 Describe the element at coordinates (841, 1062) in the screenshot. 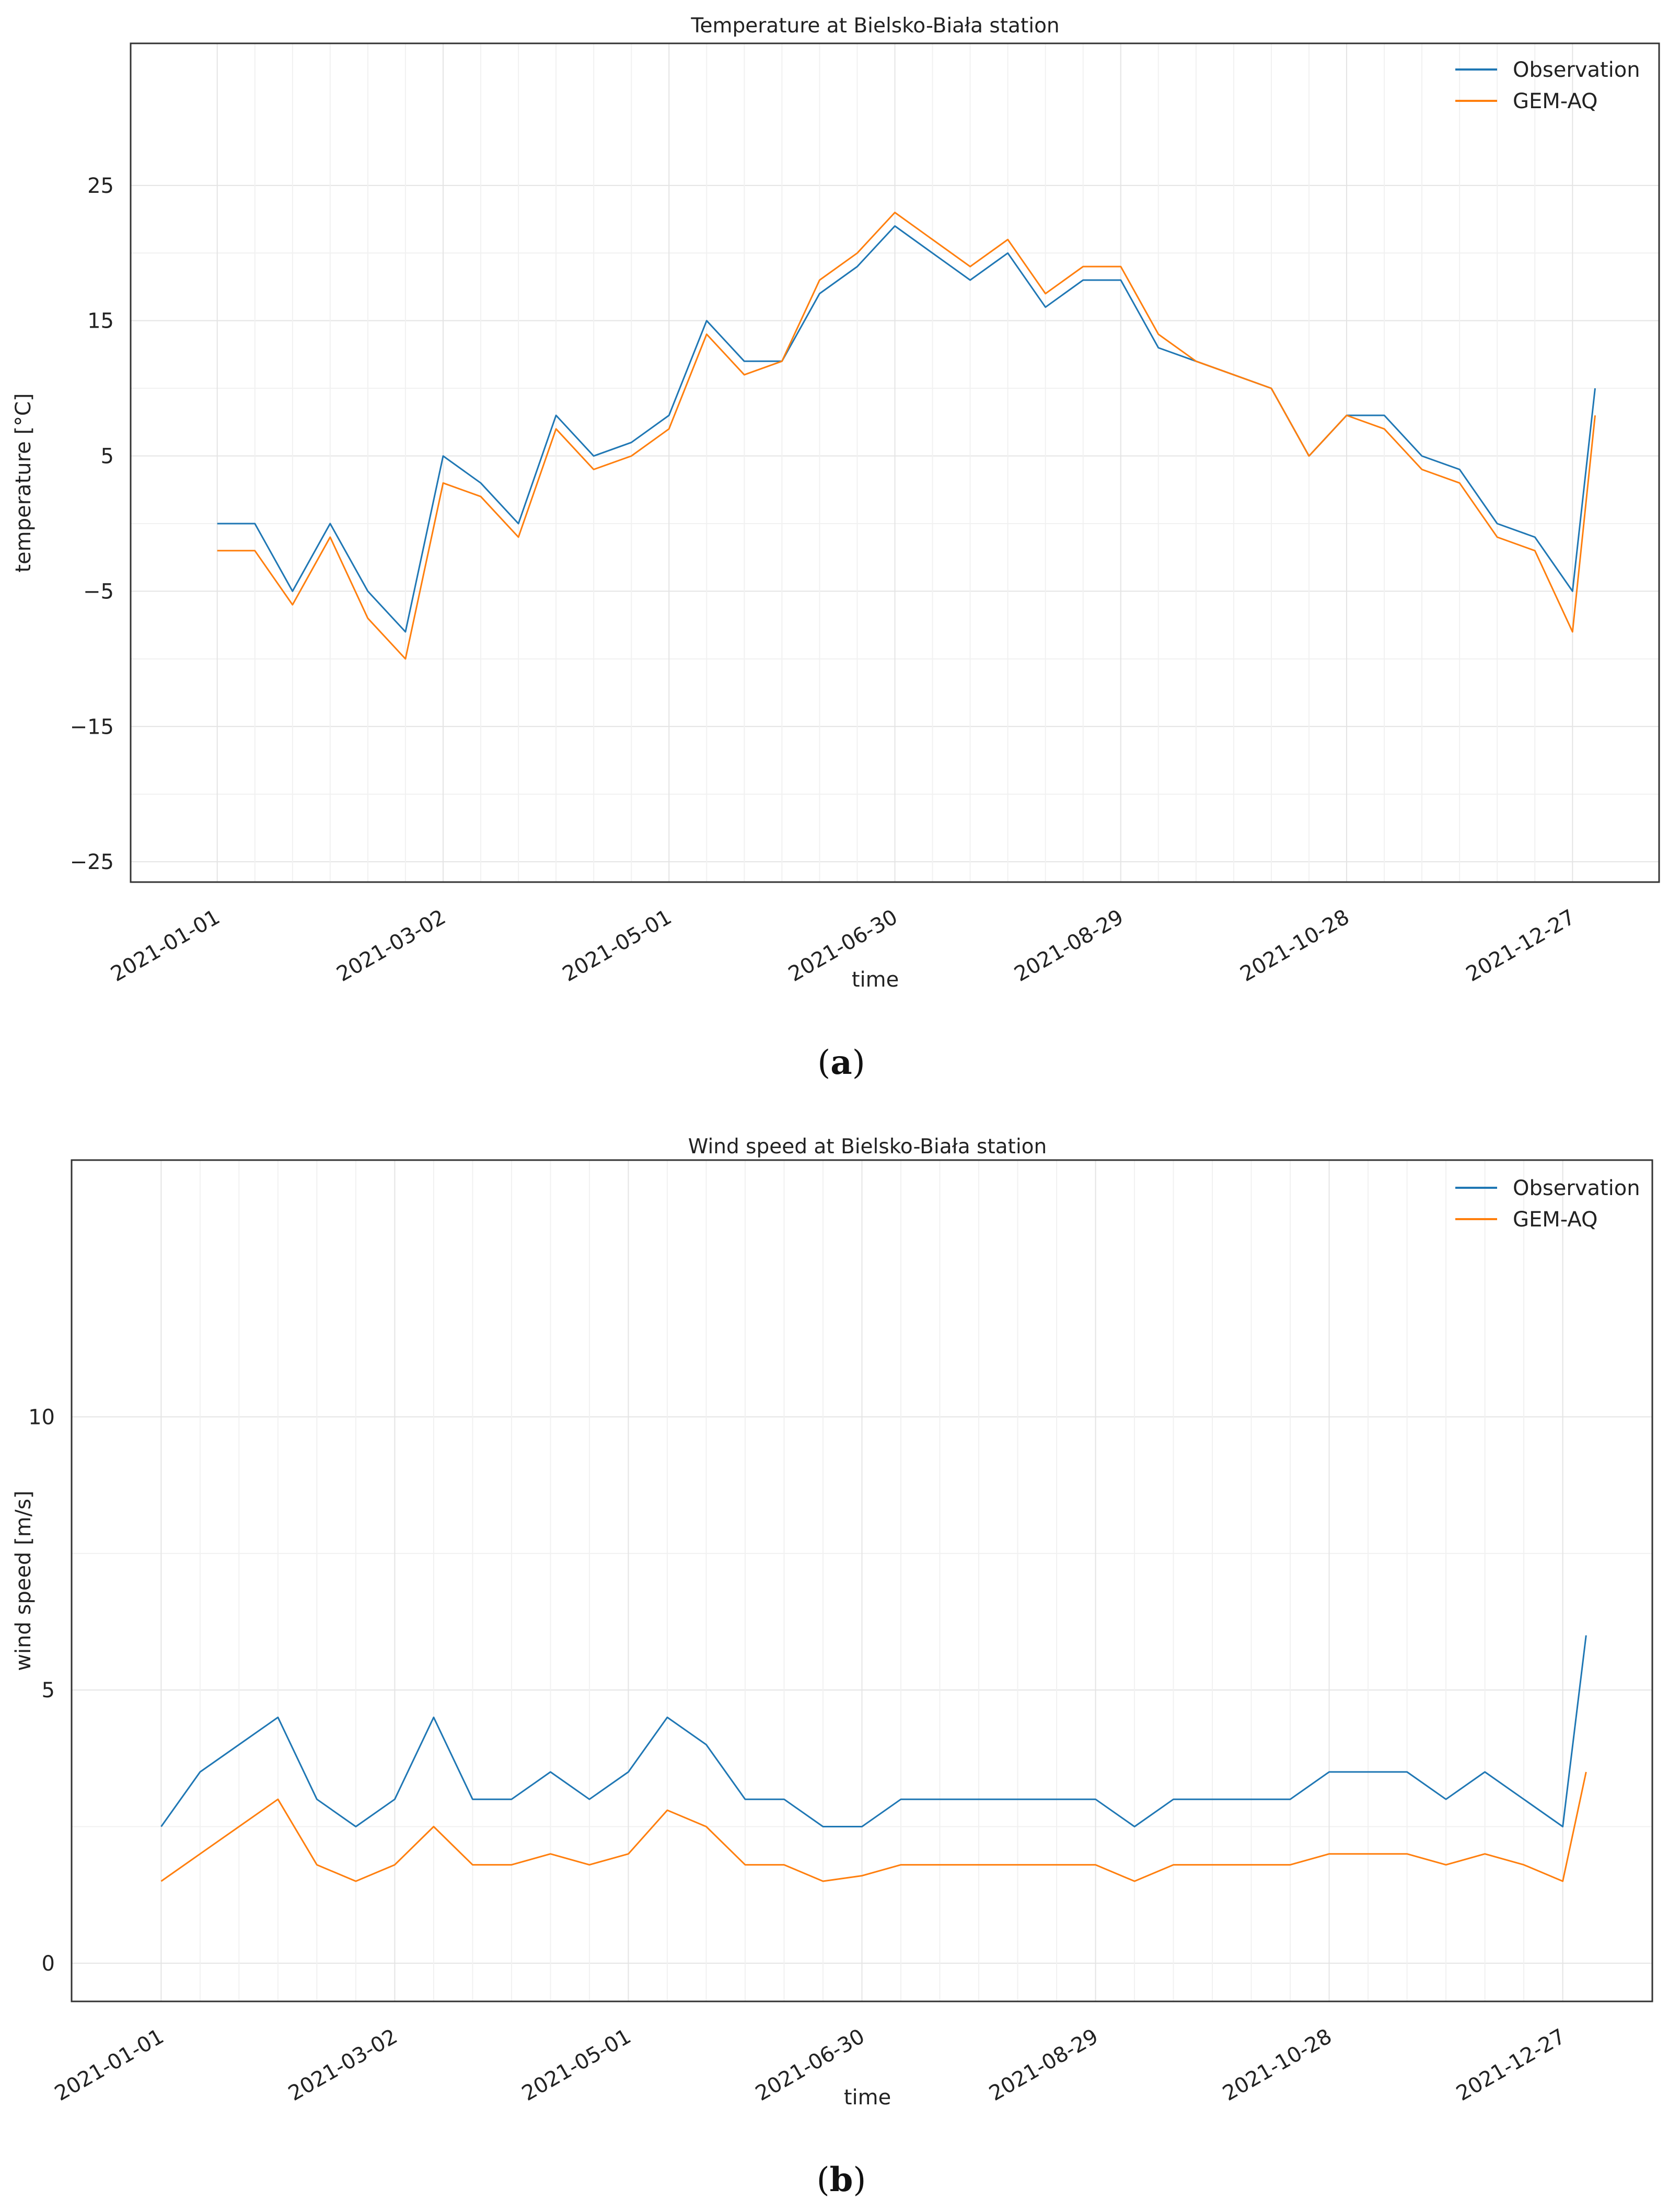

I see `panel-caption: (a)` at that location.